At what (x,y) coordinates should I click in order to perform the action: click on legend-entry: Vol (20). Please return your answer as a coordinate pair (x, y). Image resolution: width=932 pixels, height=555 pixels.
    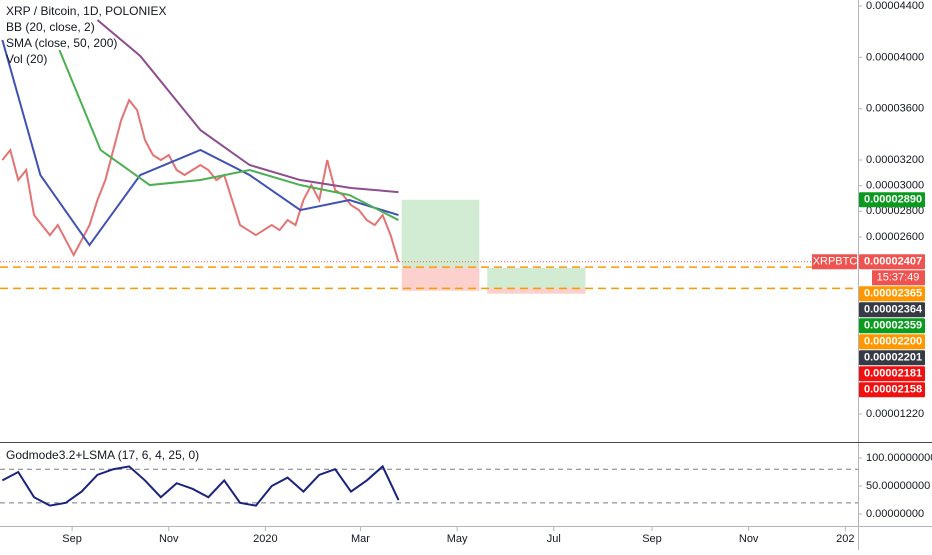
    Looking at the image, I should click on (26, 59).